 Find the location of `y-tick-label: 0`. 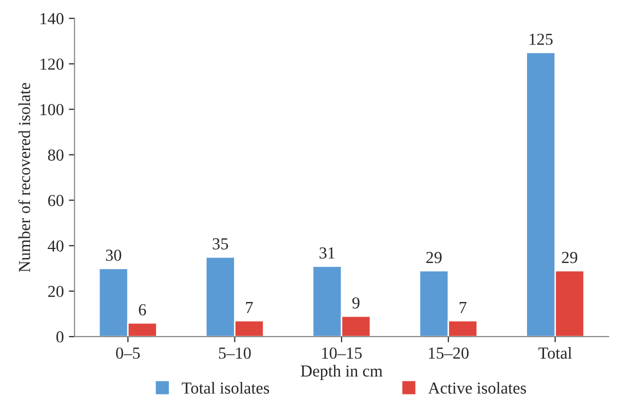

y-tick-label: 0 is located at coordinates (60, 337).